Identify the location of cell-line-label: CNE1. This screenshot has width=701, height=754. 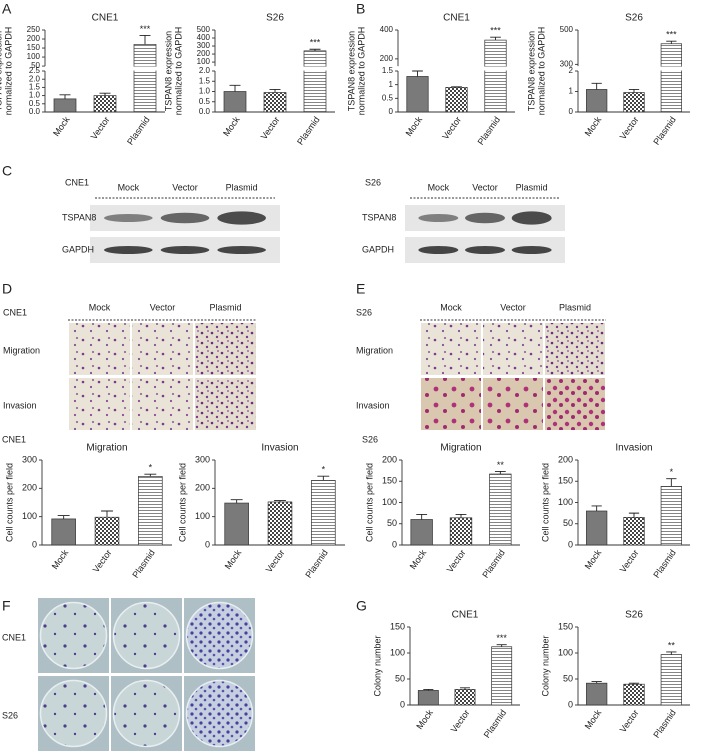
(15, 312).